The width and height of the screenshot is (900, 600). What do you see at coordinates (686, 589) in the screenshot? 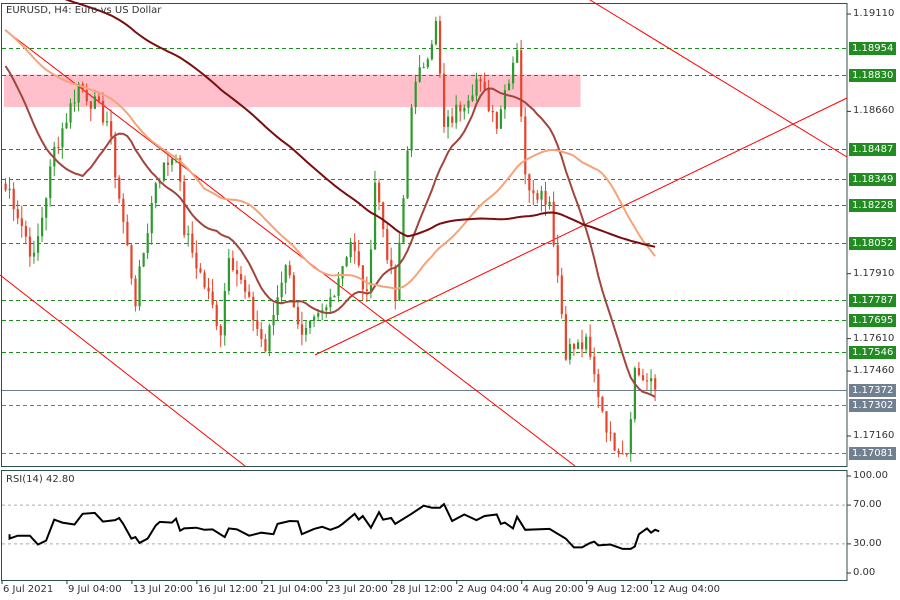
I see `time-tick-label: 12 Aug 04:00` at bounding box center [686, 589].